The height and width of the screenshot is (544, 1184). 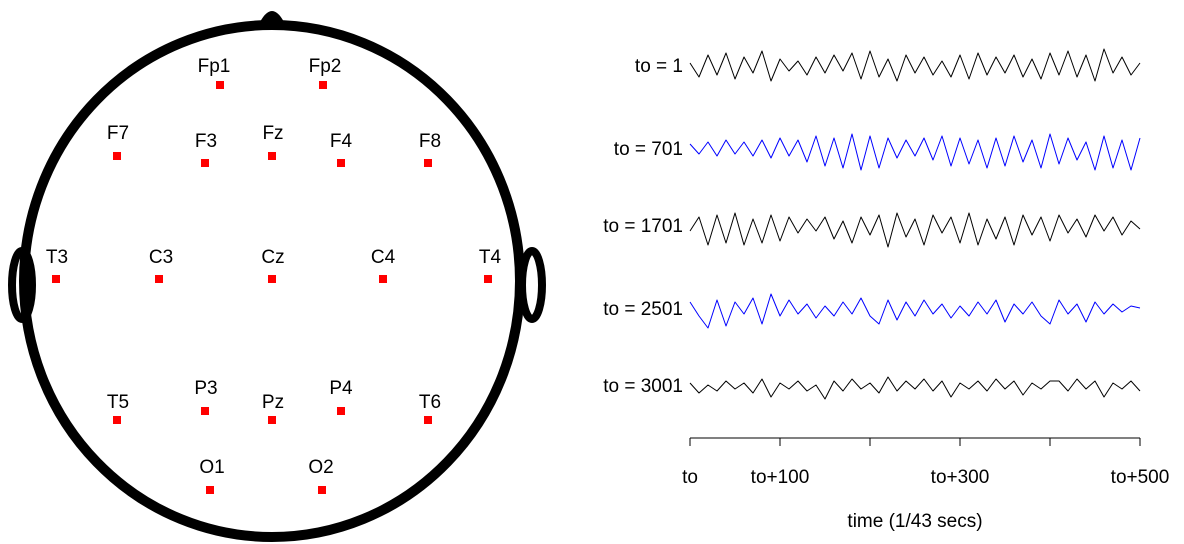 What do you see at coordinates (206, 141) in the screenshot?
I see `electrode-label: F3` at bounding box center [206, 141].